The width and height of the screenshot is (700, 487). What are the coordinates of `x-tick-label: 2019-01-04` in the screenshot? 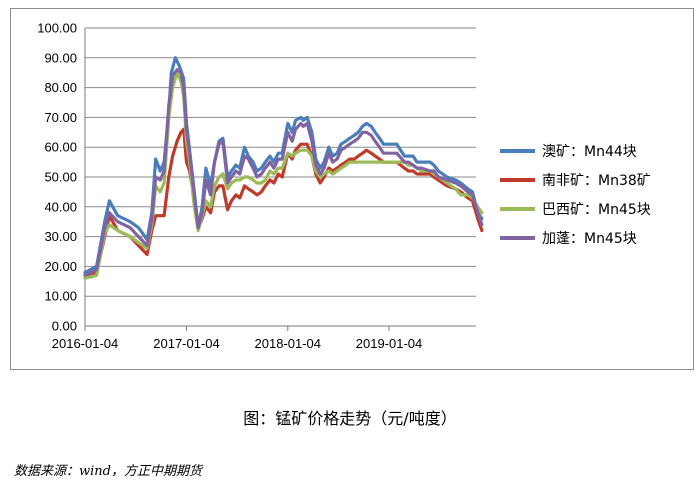 It's located at (389, 343).